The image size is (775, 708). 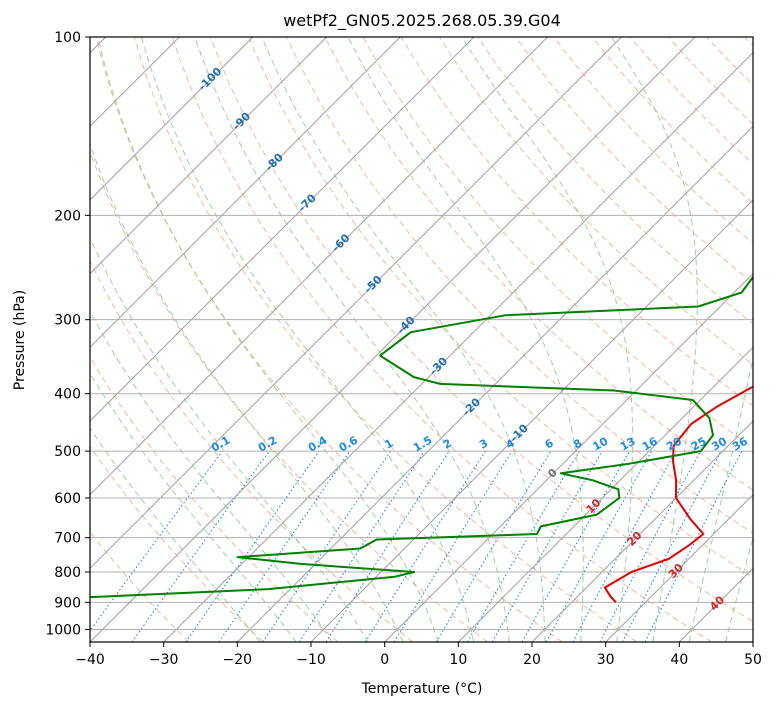 What do you see at coordinates (90, 660) in the screenshot?
I see `x-tick-label: −40` at bounding box center [90, 660].